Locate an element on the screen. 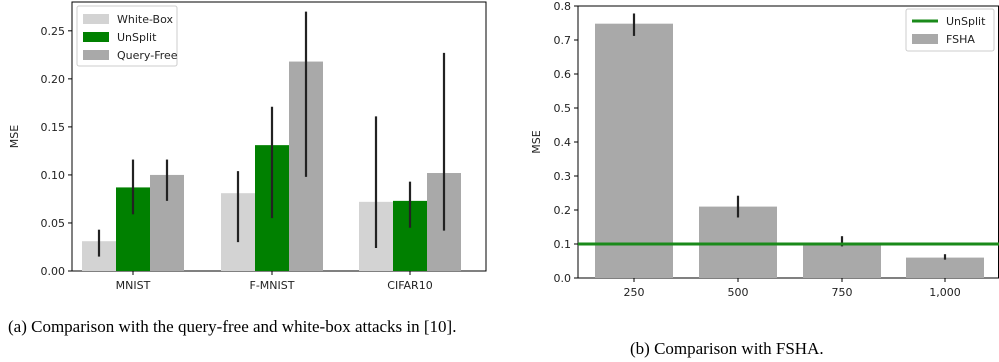 The width and height of the screenshot is (999, 362). x-tick-label: 500 is located at coordinates (738, 292).